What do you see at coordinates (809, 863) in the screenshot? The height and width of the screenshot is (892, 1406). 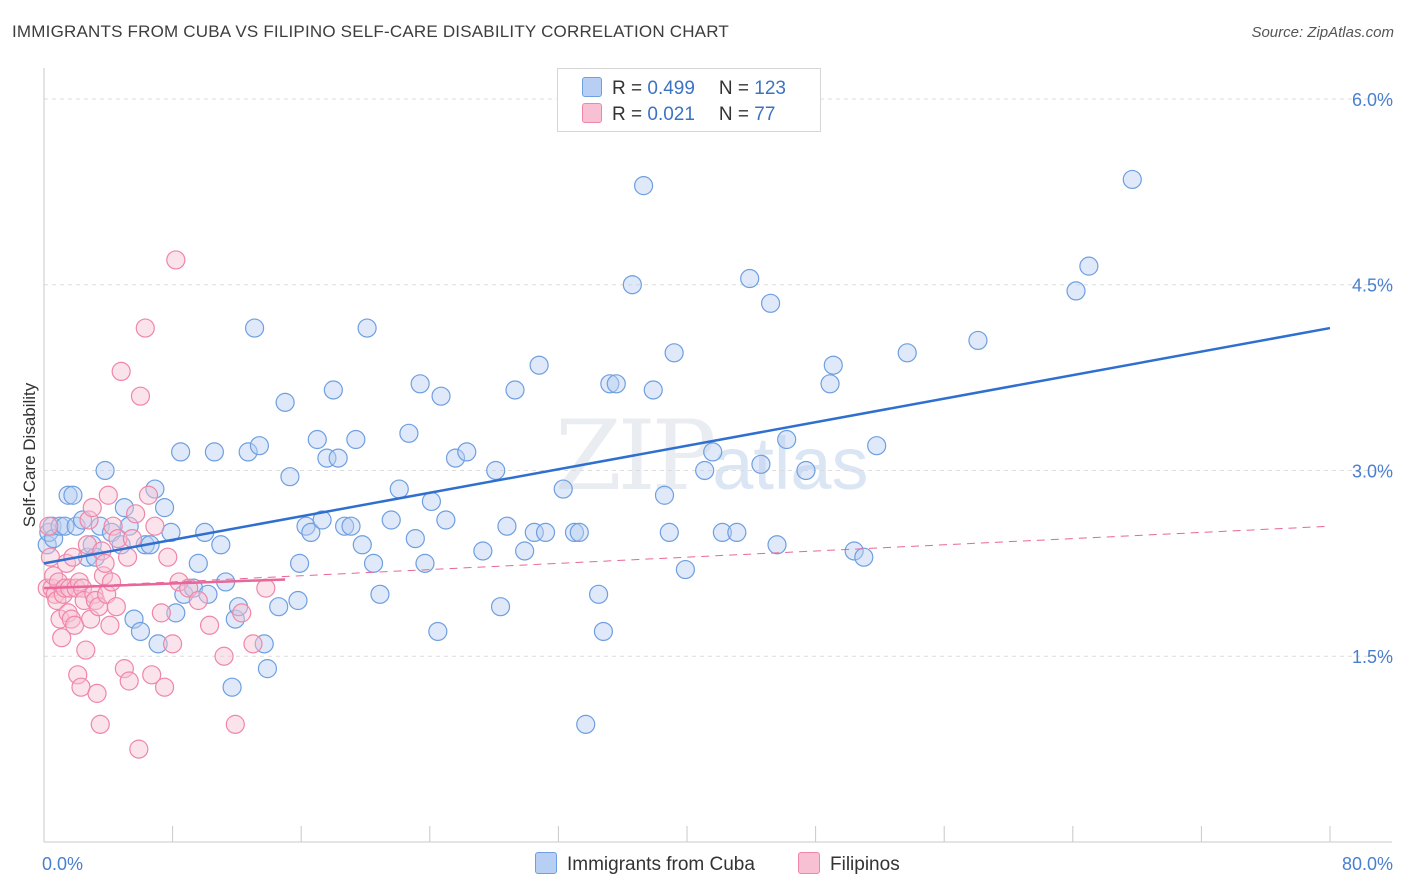 I see `bottom-legend-swatch-filipinos` at bounding box center [809, 863].